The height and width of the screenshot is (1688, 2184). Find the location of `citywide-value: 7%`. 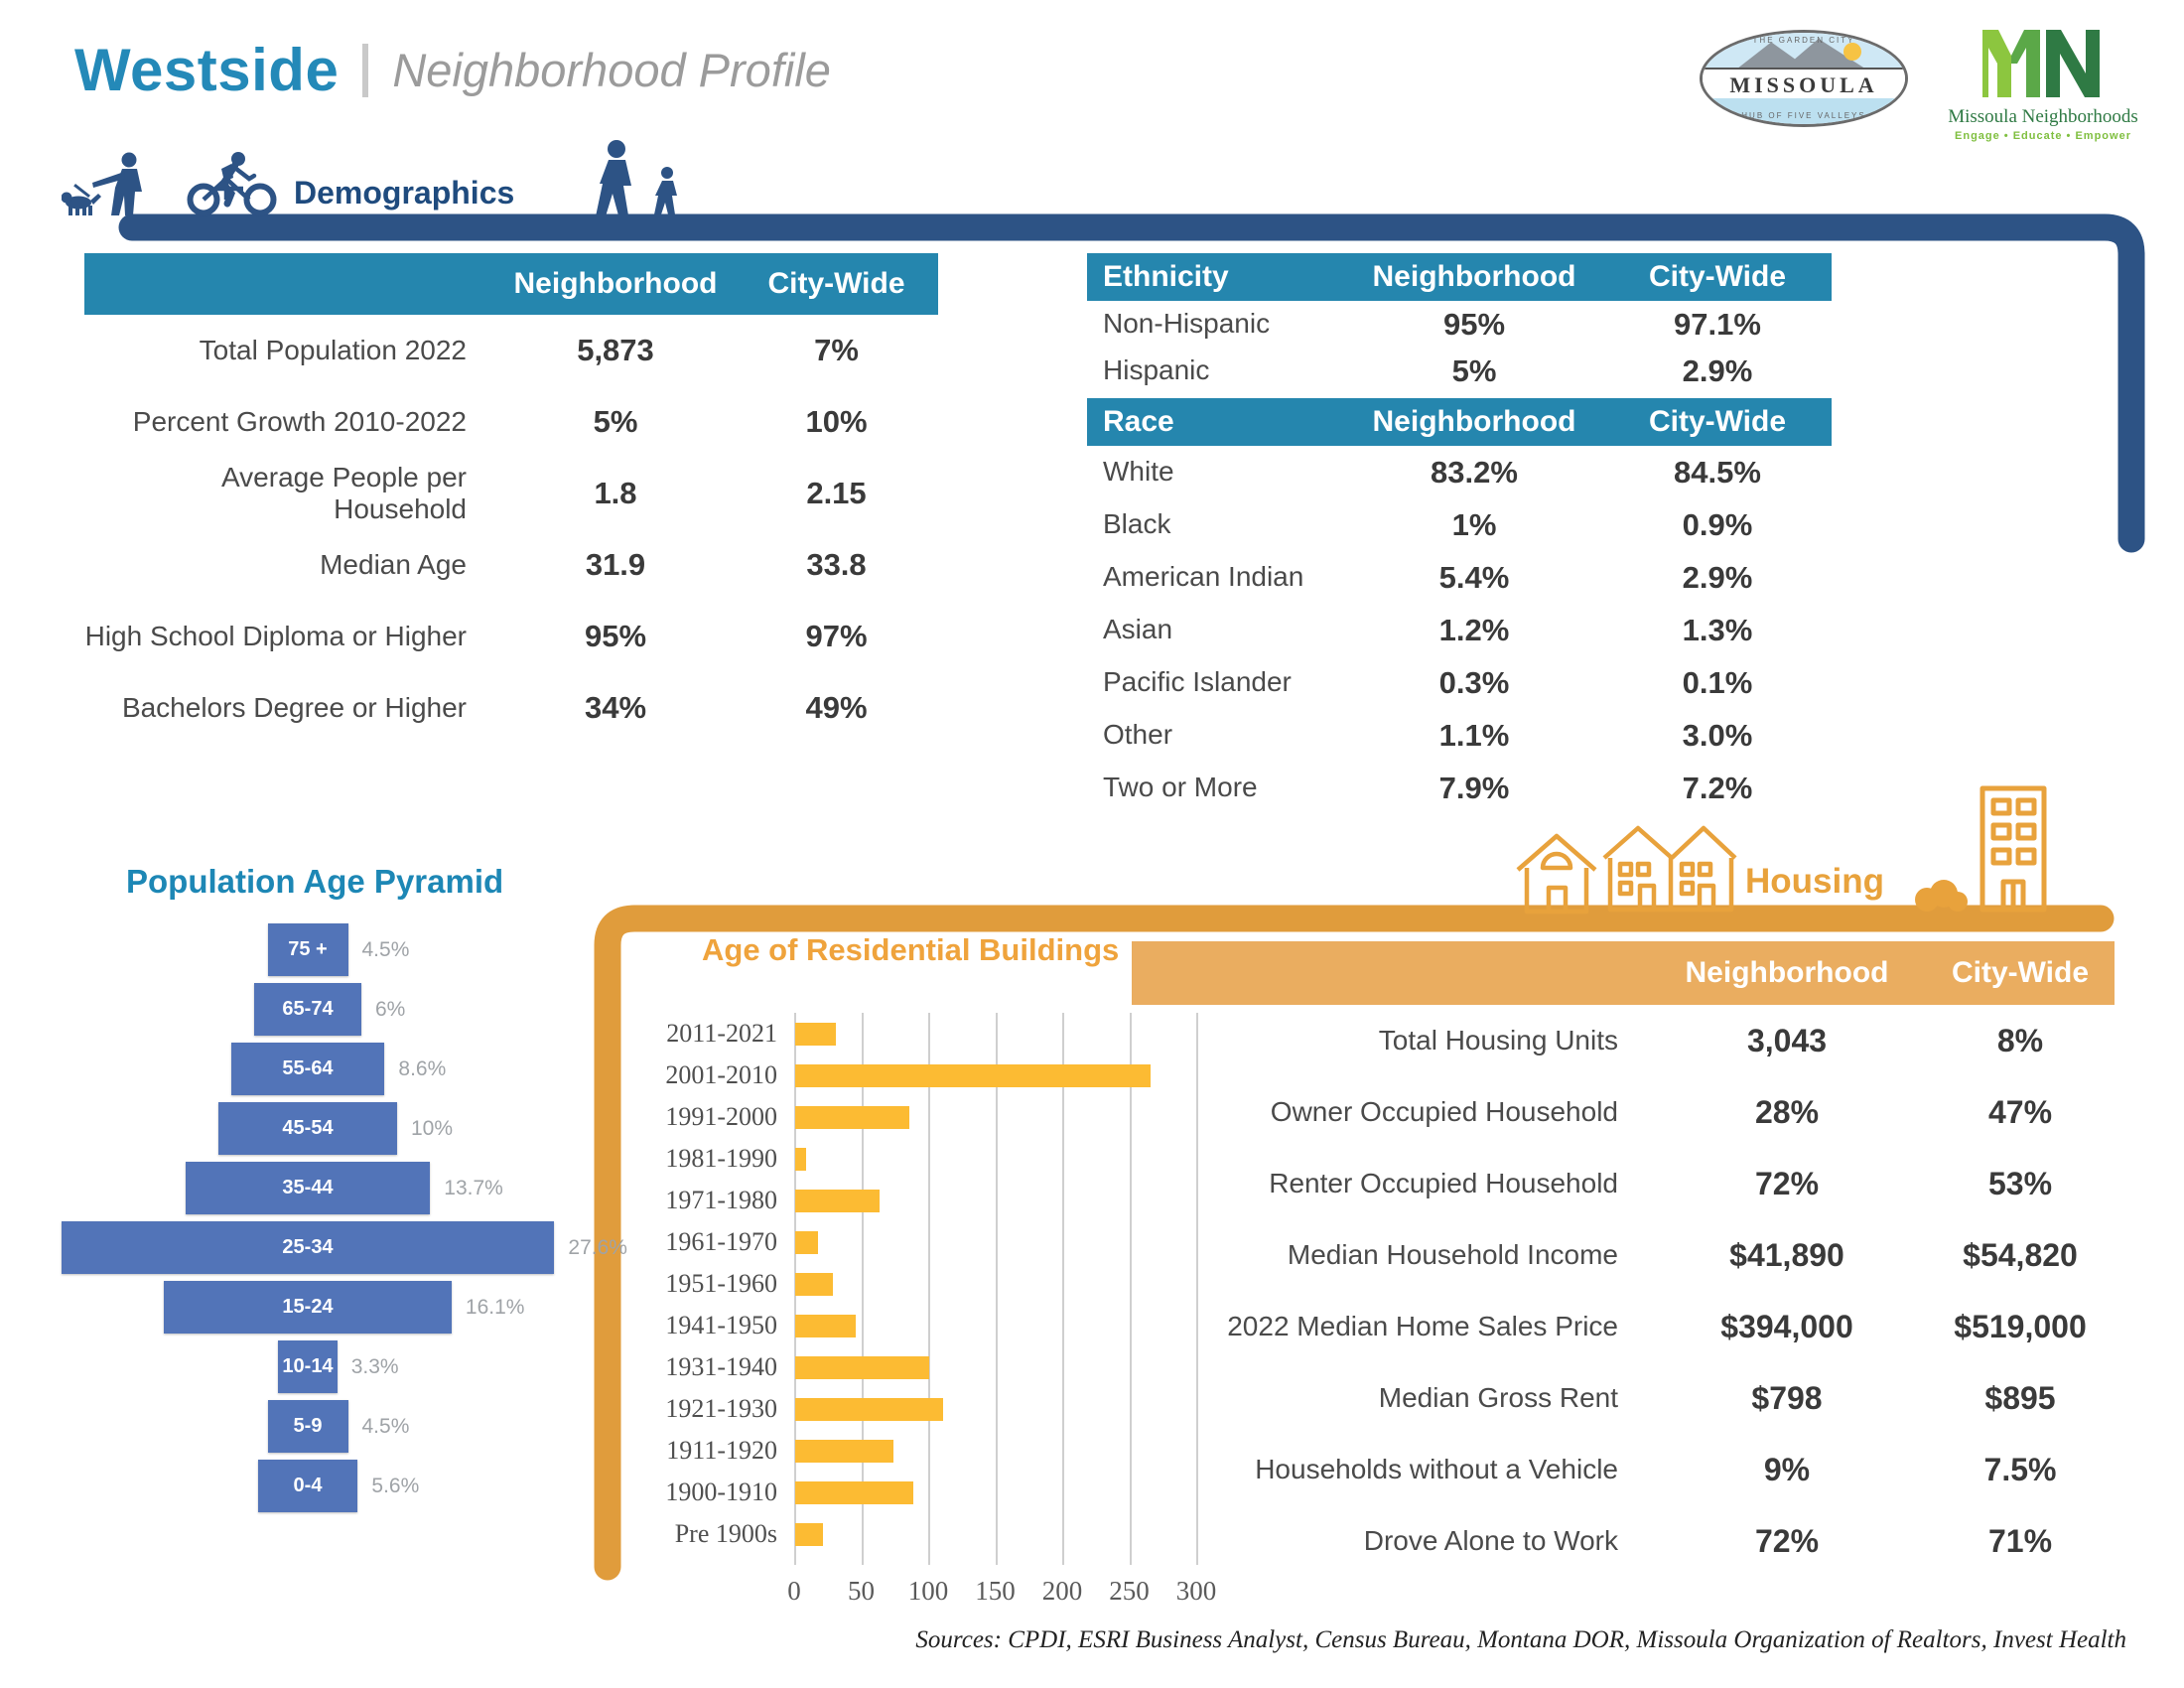

citywide-value: 7% is located at coordinates (836, 350).